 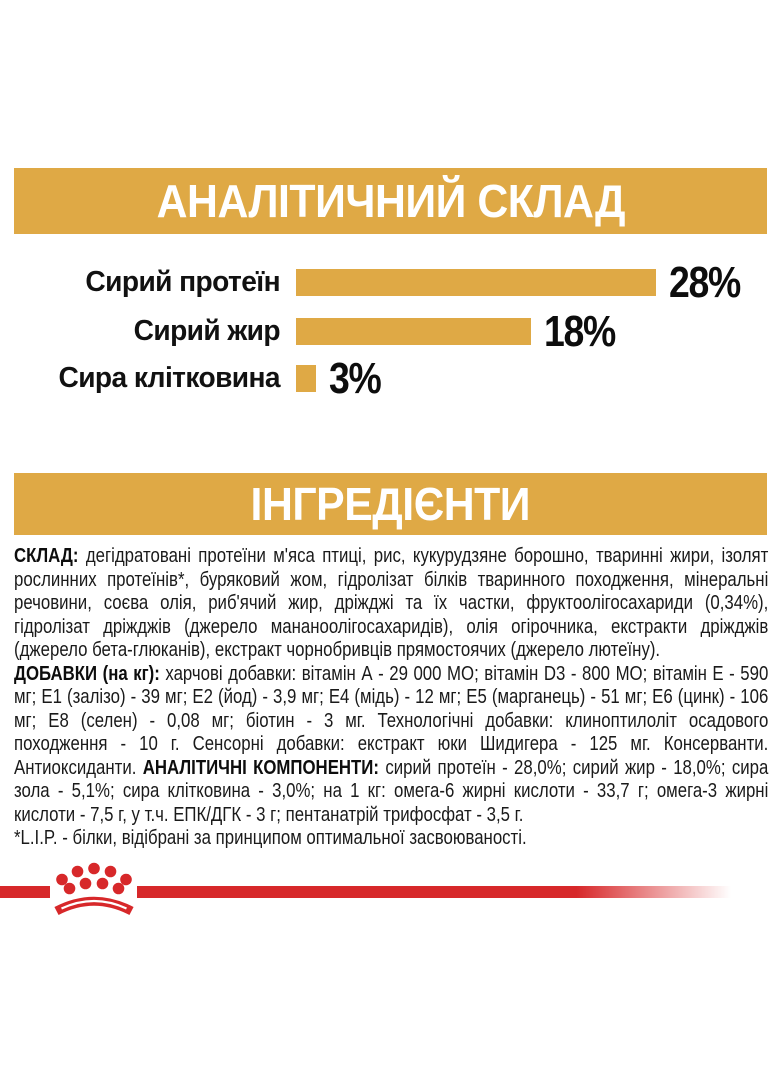 I want to click on chart-row: Сирий протеїн 28%, so click(x=376, y=282).